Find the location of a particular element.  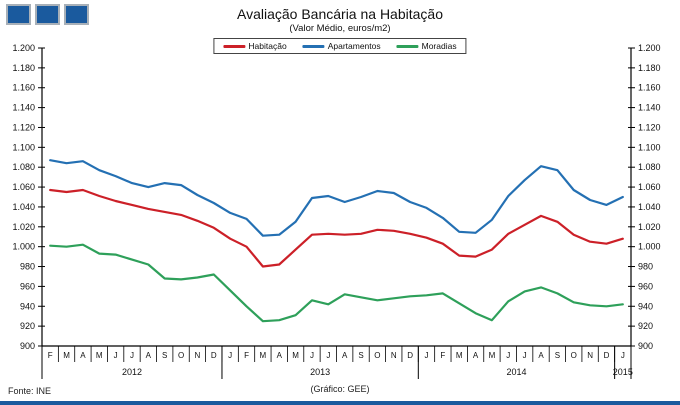

legend-label: Apartamentos is located at coordinates (354, 46).